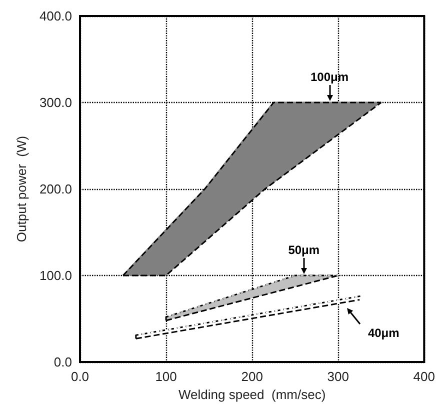 The image size is (438, 408). I want to click on x-tick-label: 400, so click(424, 376).